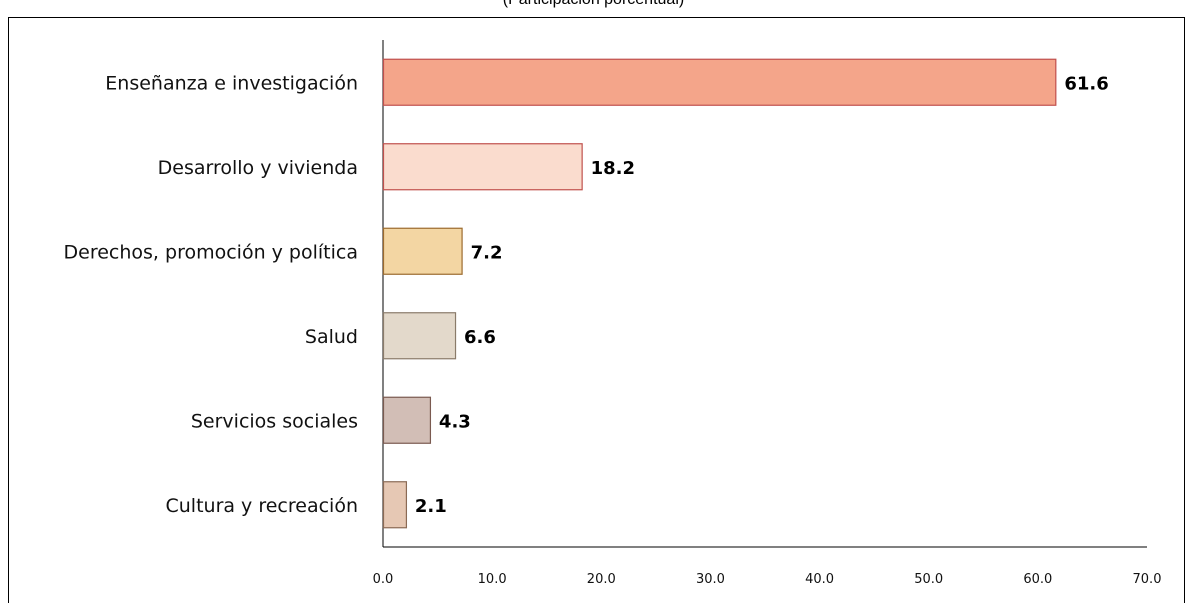 This screenshot has height=604, width=1187. What do you see at coordinates (601, 579) in the screenshot?
I see `x-tick-label-2: 20.0` at bounding box center [601, 579].